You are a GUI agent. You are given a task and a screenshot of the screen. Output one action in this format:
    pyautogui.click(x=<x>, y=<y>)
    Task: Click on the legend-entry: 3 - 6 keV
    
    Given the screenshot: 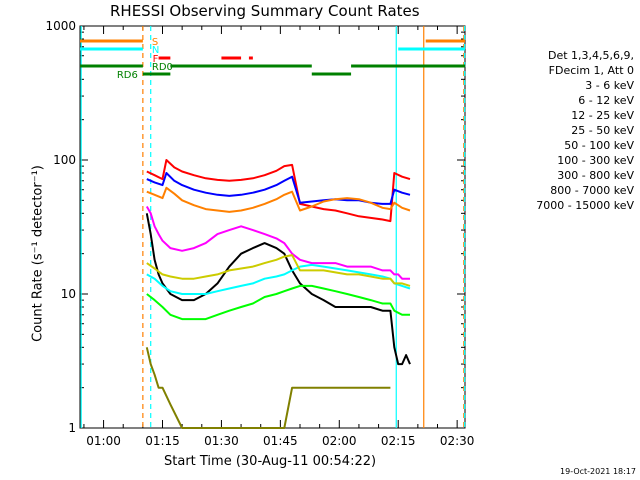 What is the action you would take?
    pyautogui.click(x=609, y=85)
    